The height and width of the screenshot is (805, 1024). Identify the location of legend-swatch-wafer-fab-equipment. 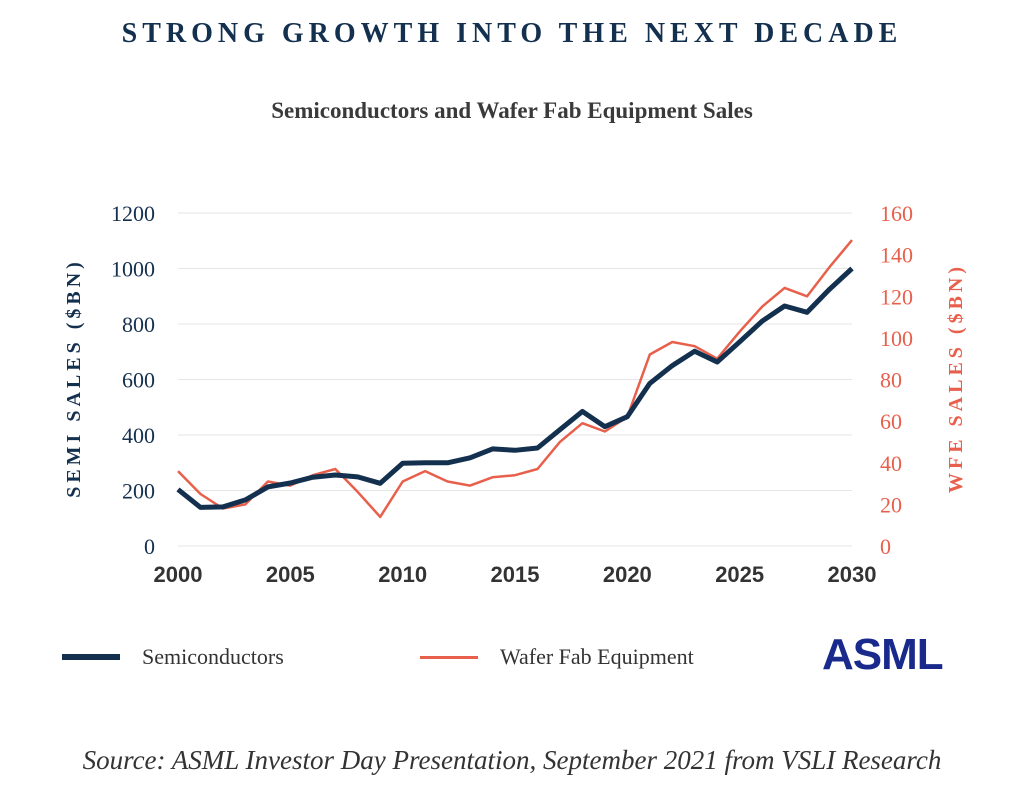
(449, 657).